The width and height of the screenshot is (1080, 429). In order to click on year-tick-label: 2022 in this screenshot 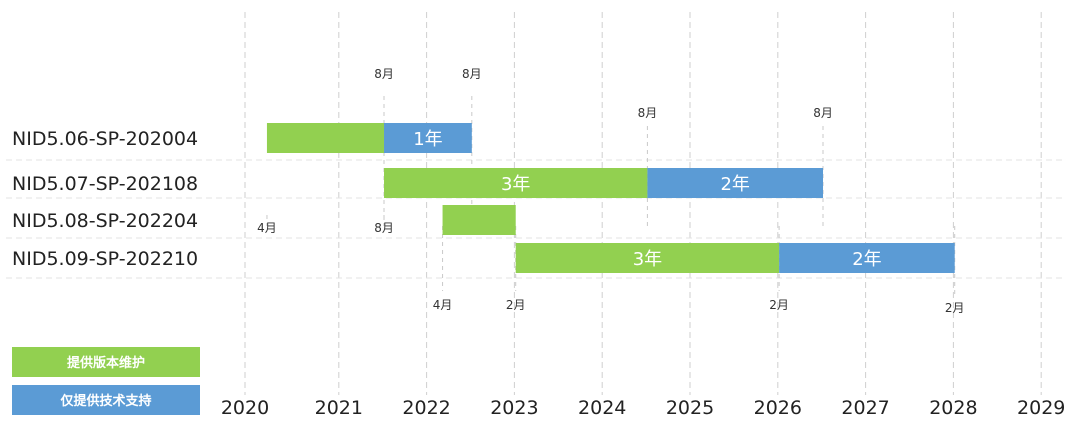, I will do `click(426, 408)`.